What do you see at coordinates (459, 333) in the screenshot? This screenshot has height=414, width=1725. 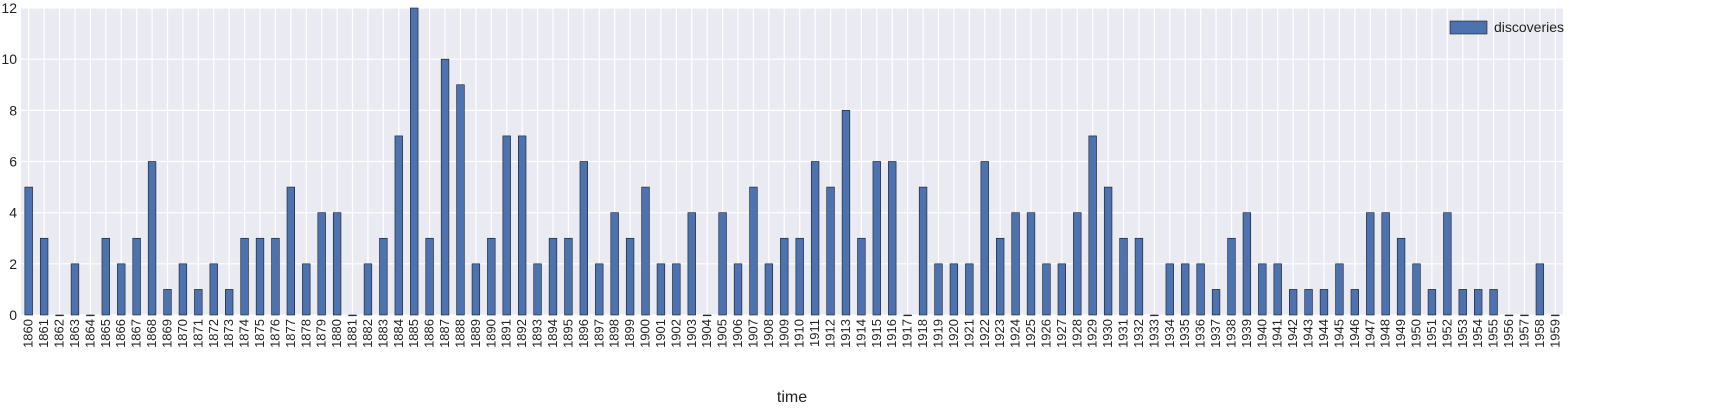 I see `x-tick-label: 1888` at bounding box center [459, 333].